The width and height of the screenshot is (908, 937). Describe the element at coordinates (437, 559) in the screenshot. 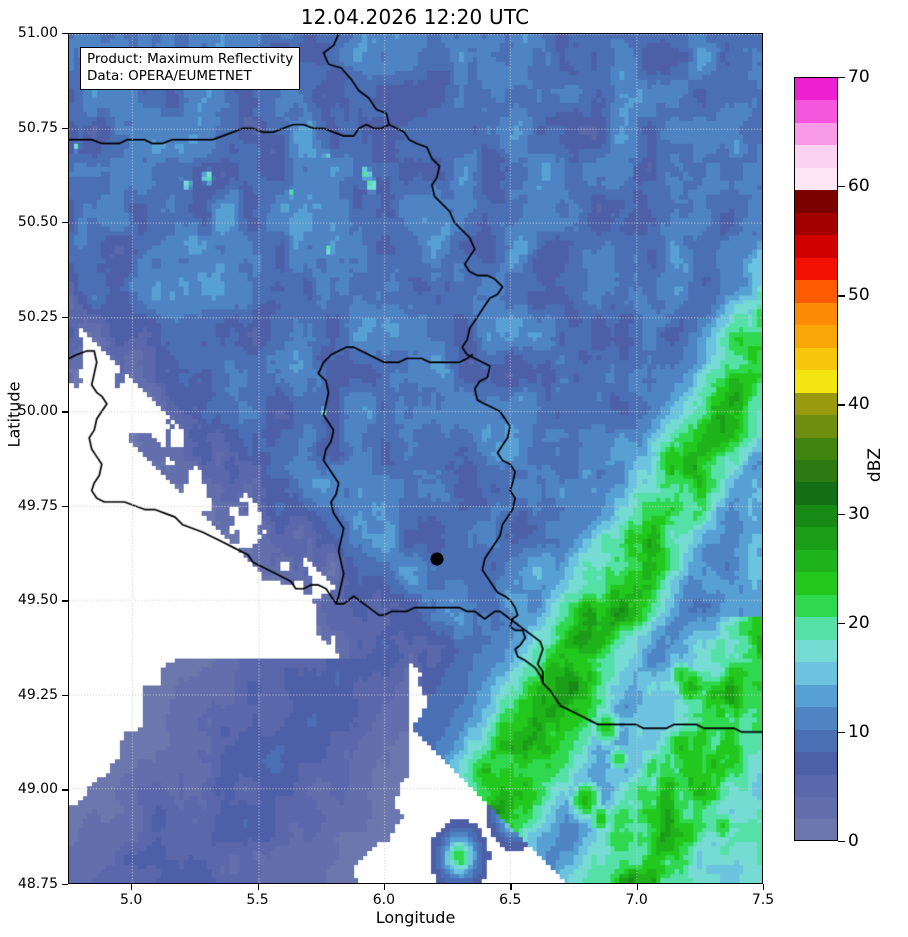

I see `radar-station-marker` at that location.